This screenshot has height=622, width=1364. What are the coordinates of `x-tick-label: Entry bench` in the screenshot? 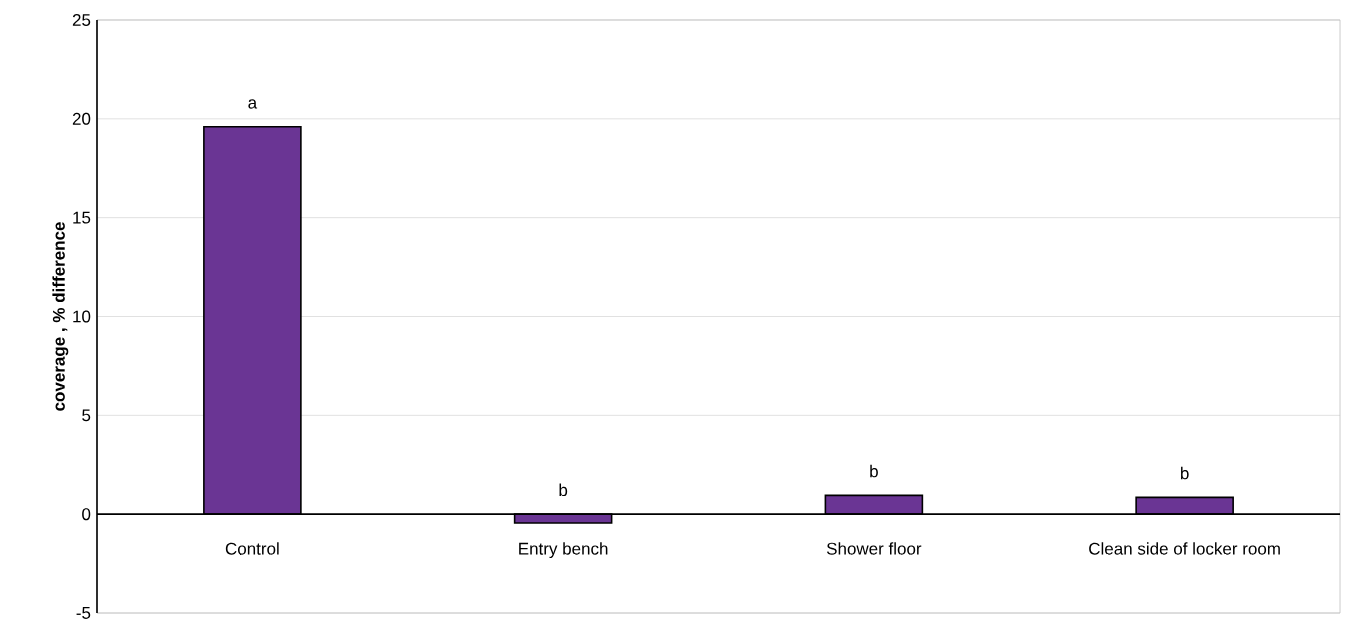 It's located at (563, 550).